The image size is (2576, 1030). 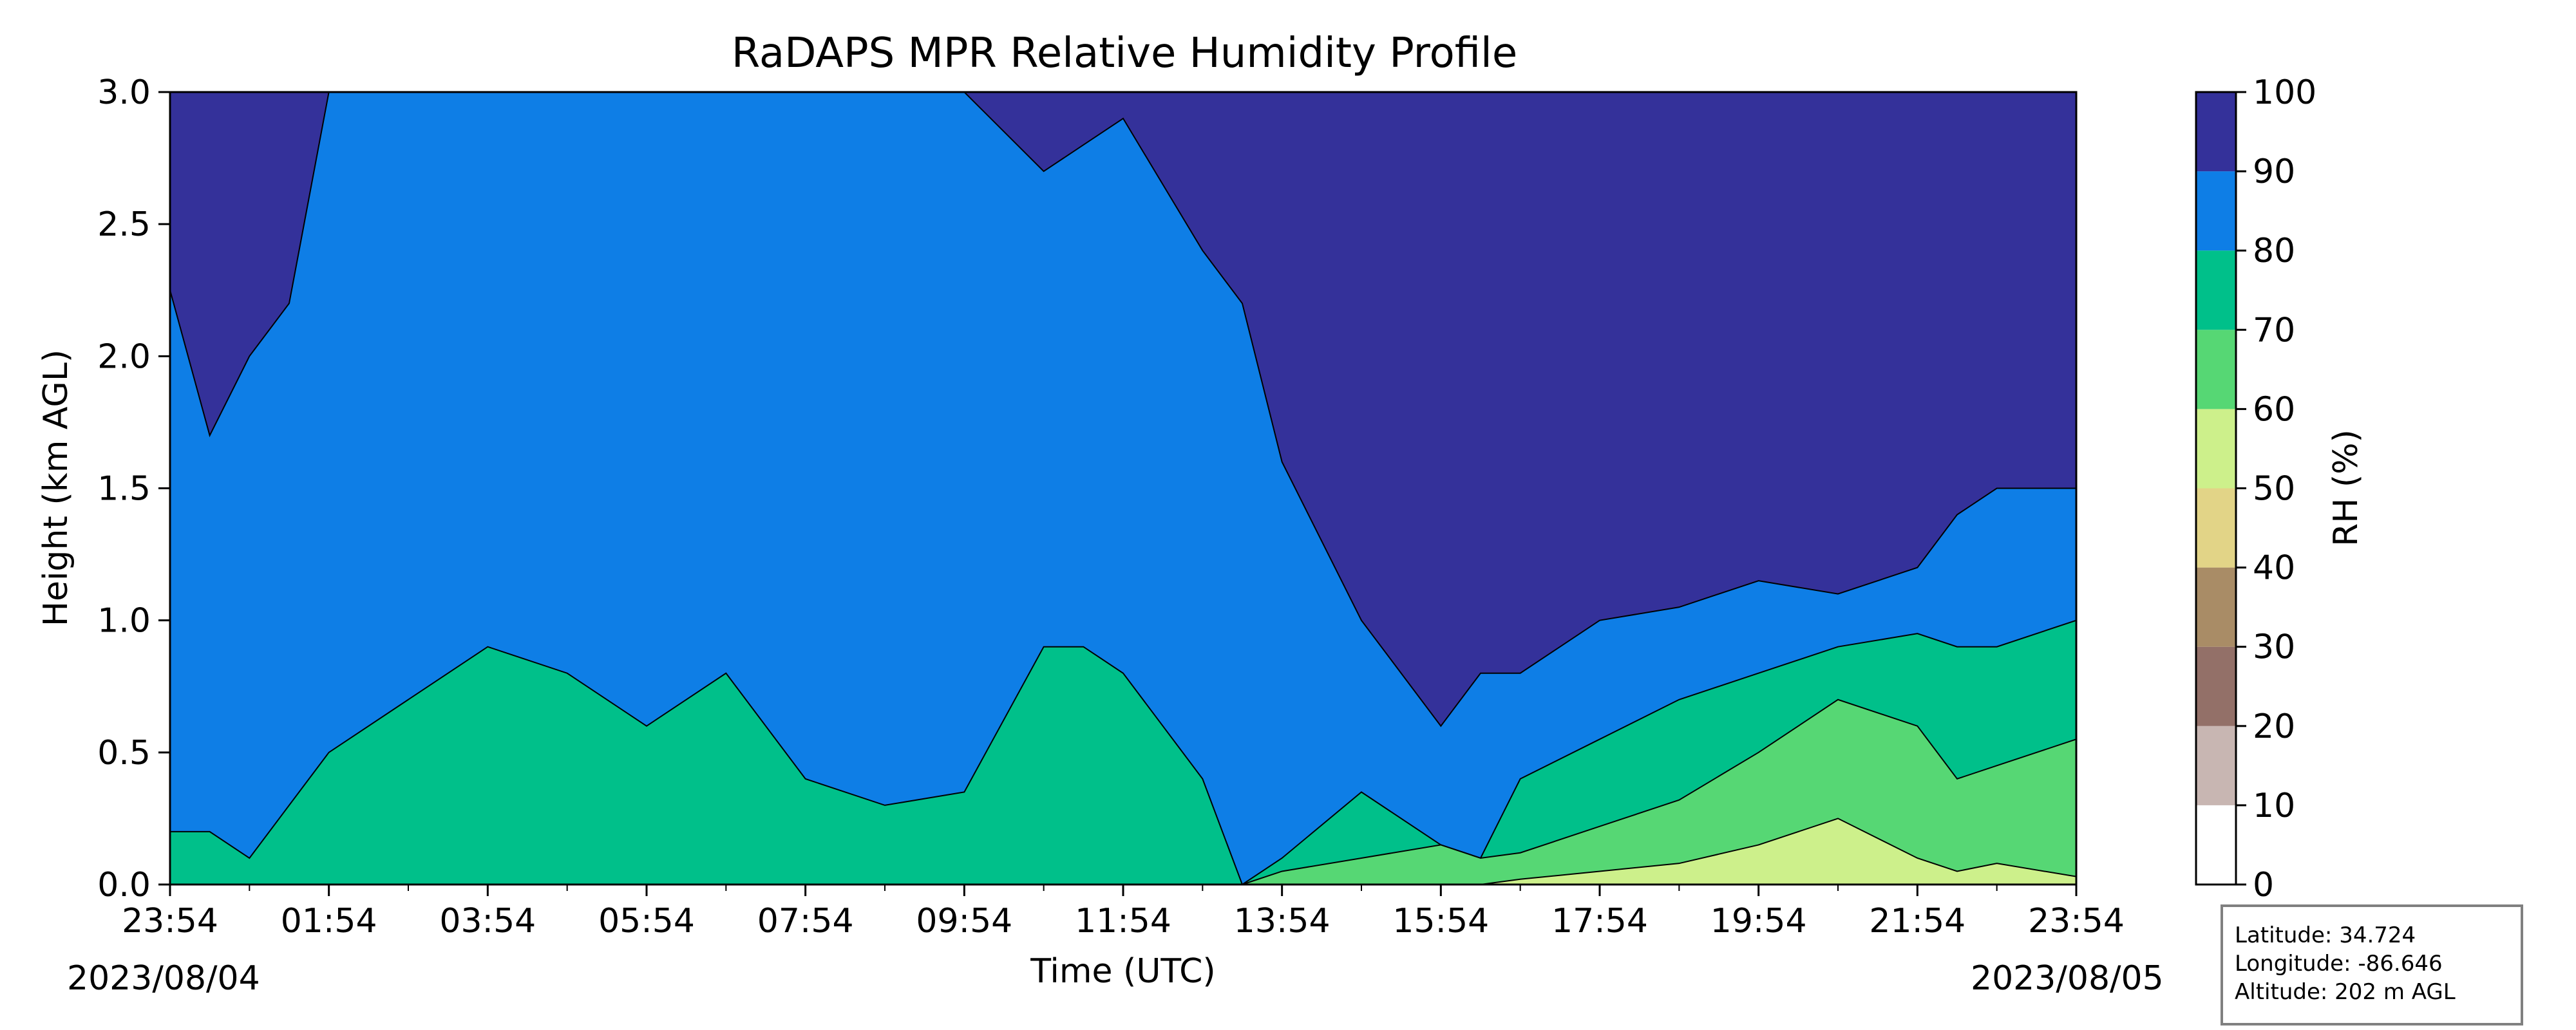 I want to click on x-tick-label: 13:54, so click(x=1283, y=921).